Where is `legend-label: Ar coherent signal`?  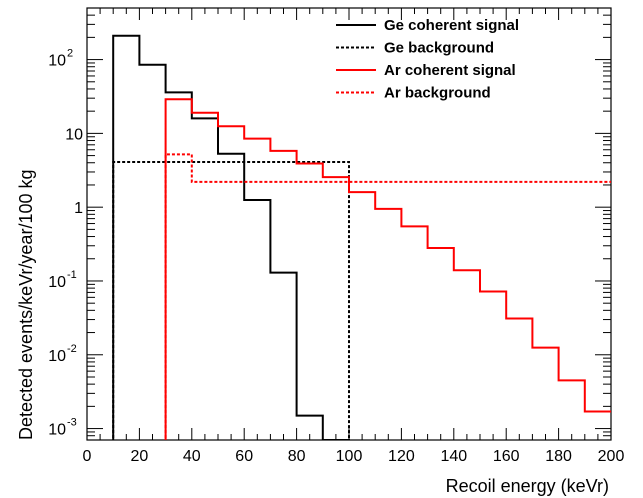
legend-label: Ar coherent signal is located at coordinates (450, 70).